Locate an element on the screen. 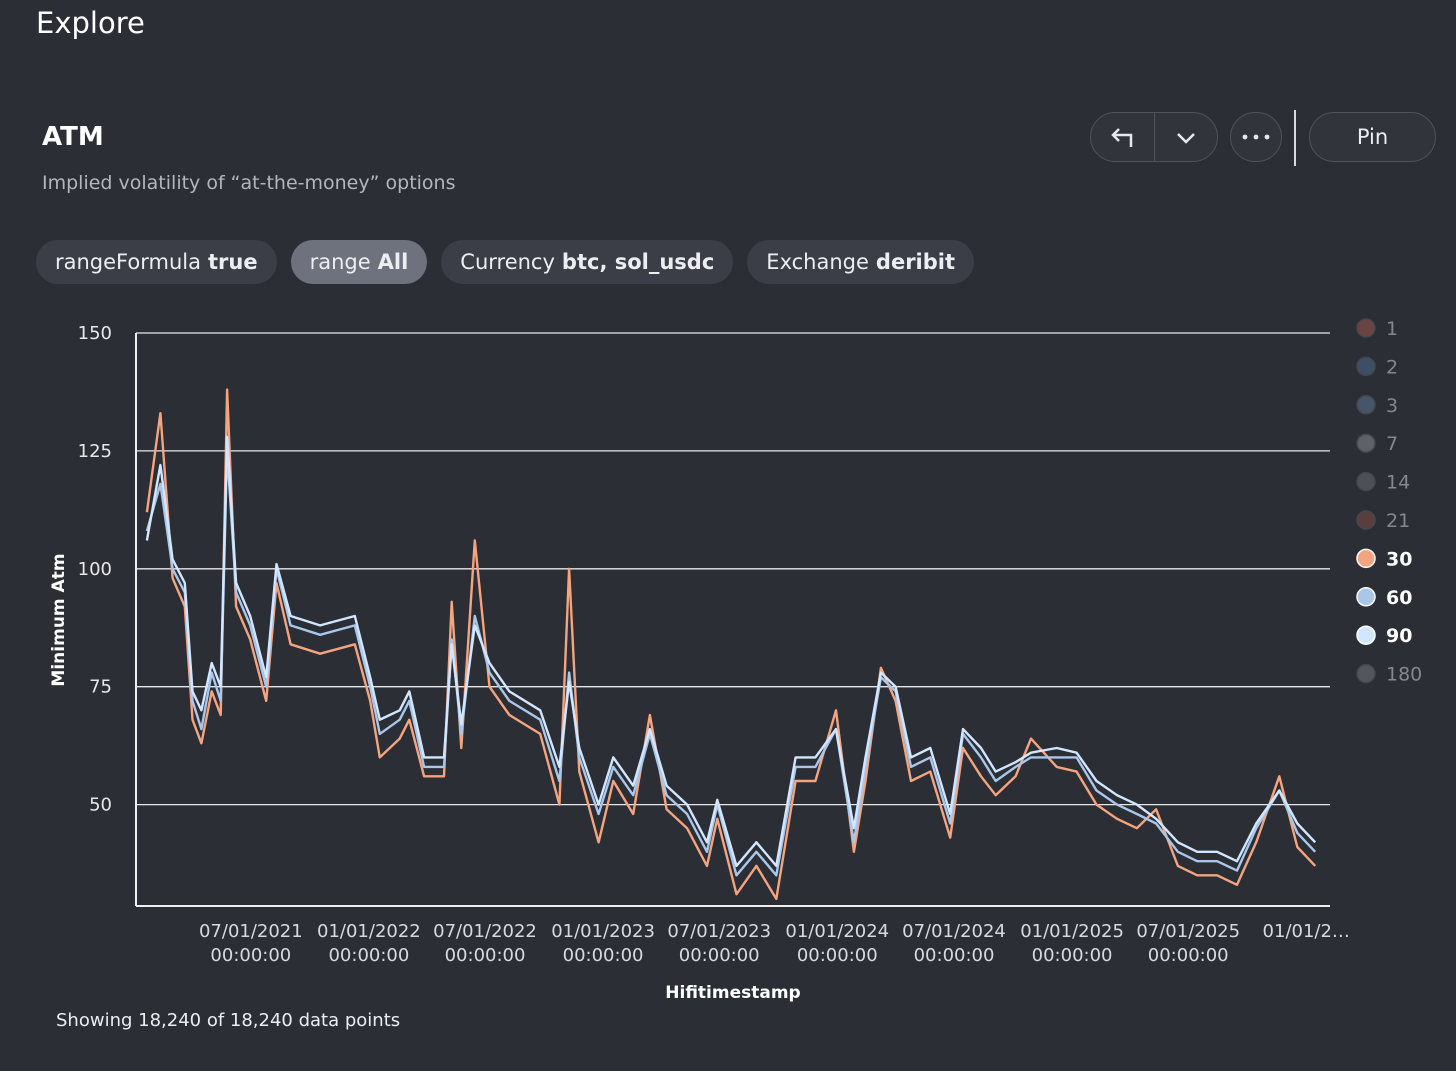 Image resolution: width=1456 pixels, height=1071 pixels. filter-value: deribit is located at coordinates (915, 262).